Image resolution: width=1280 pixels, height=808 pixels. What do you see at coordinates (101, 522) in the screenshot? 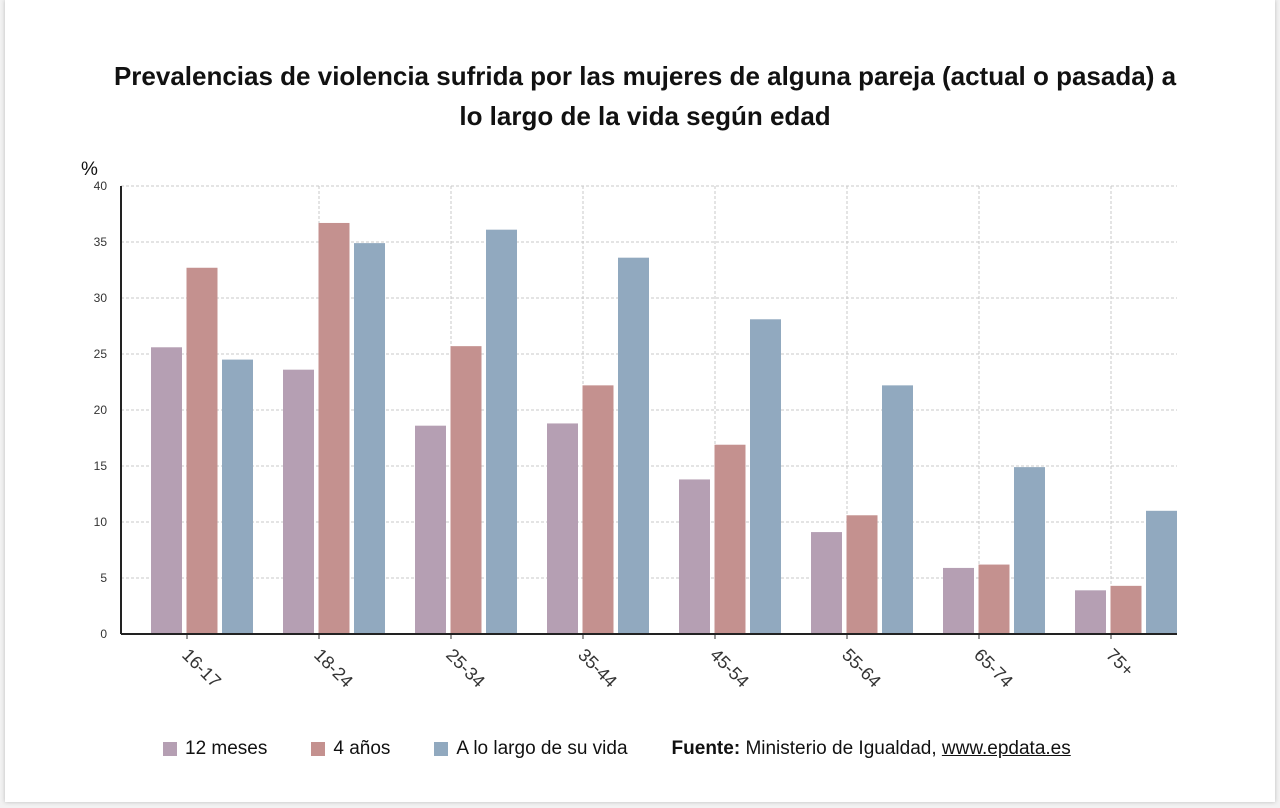
I see `y-tick-label: 10` at bounding box center [101, 522].